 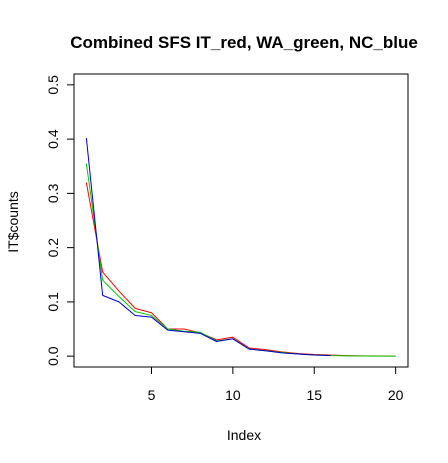 What do you see at coordinates (396, 395) in the screenshot?
I see `x-tick-label: 20` at bounding box center [396, 395].